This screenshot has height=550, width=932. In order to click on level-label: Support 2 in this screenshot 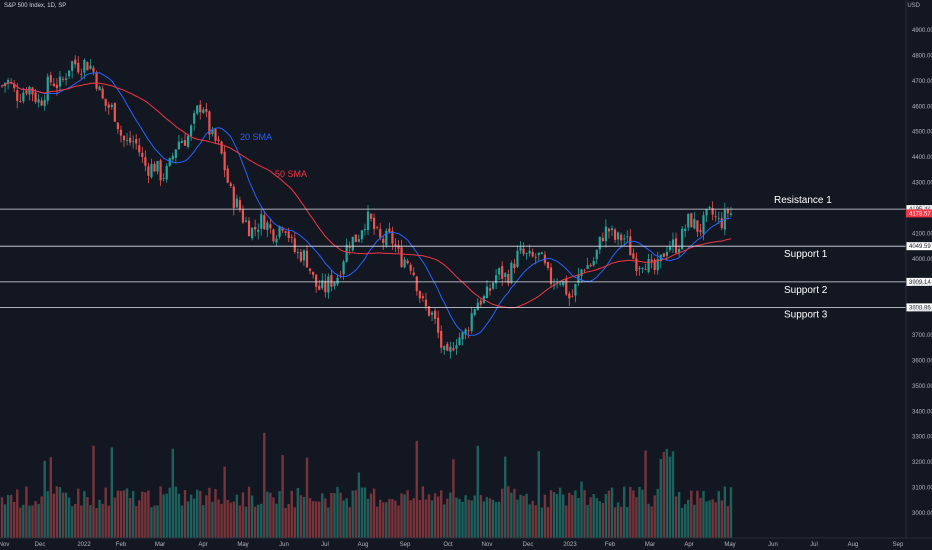, I will do `click(806, 290)`.